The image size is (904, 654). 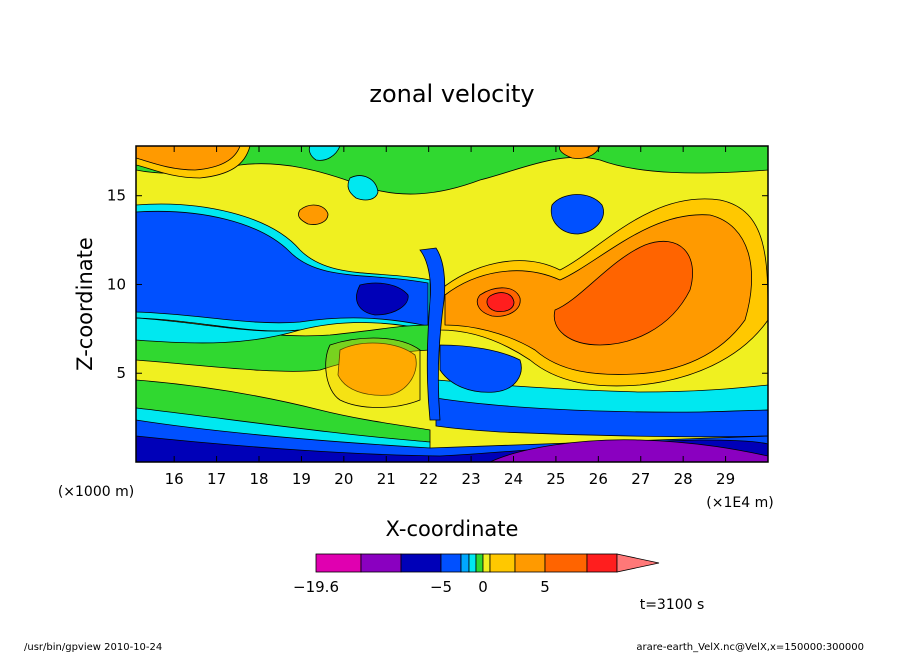 I want to click on band-mid-cyan, so click(x=218, y=330).